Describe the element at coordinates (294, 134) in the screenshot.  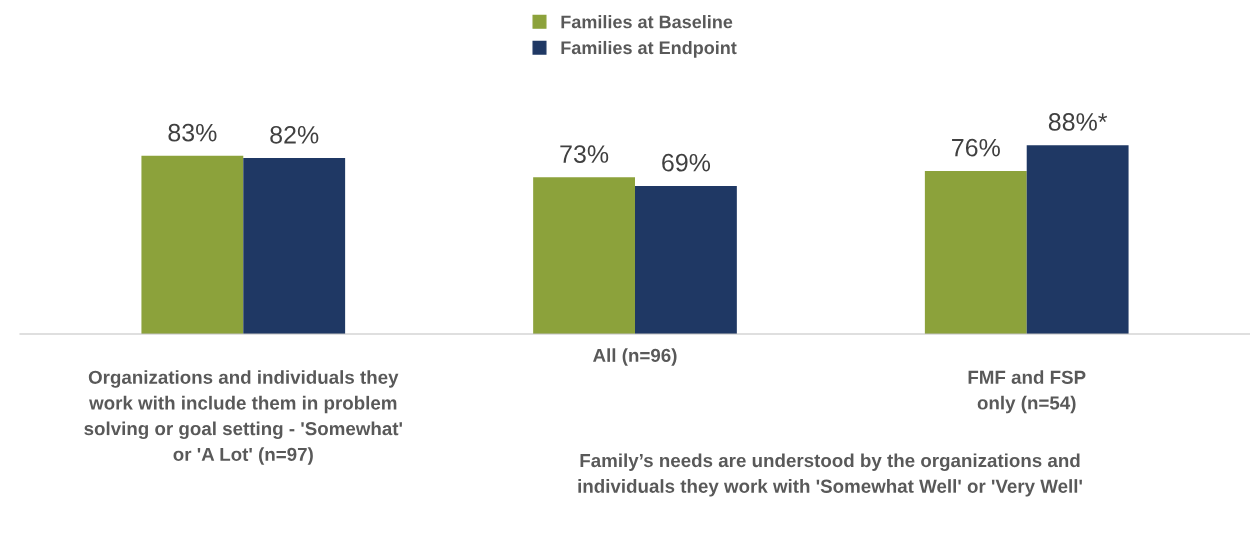
I see `data-label: 82%` at that location.